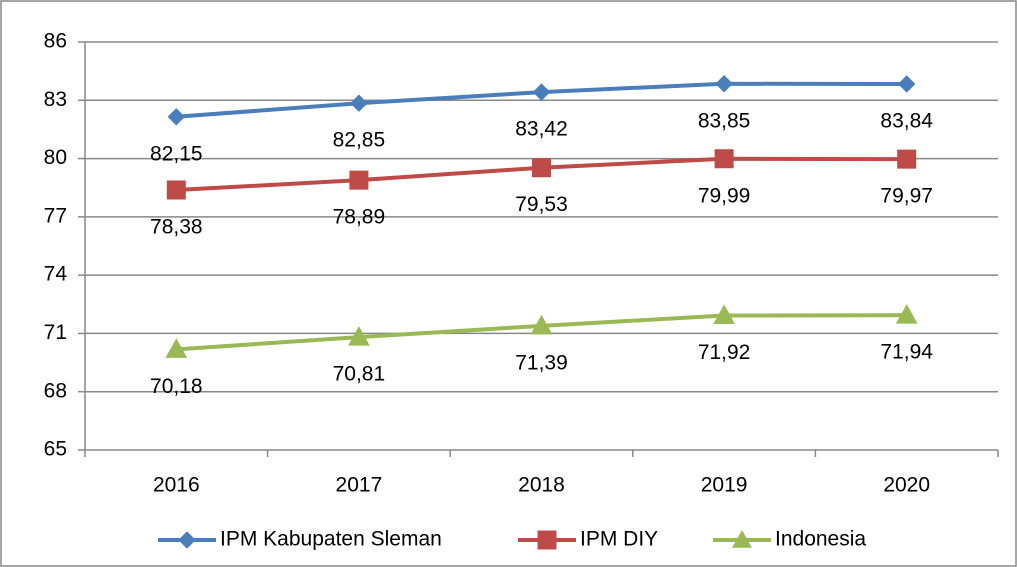  What do you see at coordinates (331, 539) in the screenshot?
I see `legend-label: IPM Kabupaten Sleman` at bounding box center [331, 539].